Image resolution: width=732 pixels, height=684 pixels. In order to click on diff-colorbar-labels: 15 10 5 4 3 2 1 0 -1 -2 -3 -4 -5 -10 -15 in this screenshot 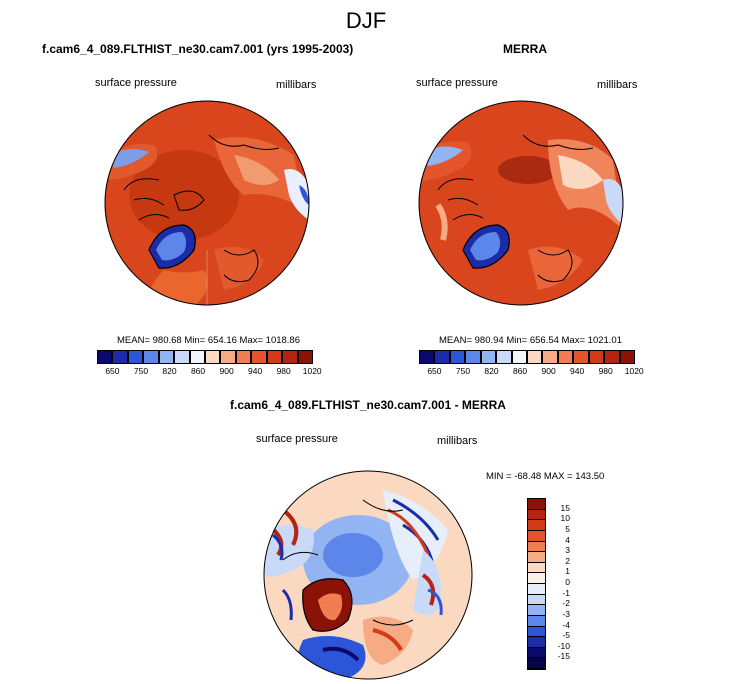, I will do `click(563, 583)`.